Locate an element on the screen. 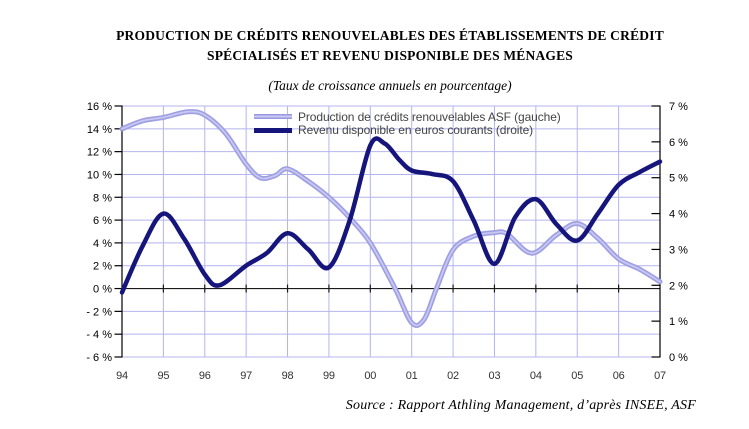 Image resolution: width=749 pixels, height=429 pixels. x-axis-label: 99 is located at coordinates (329, 376).